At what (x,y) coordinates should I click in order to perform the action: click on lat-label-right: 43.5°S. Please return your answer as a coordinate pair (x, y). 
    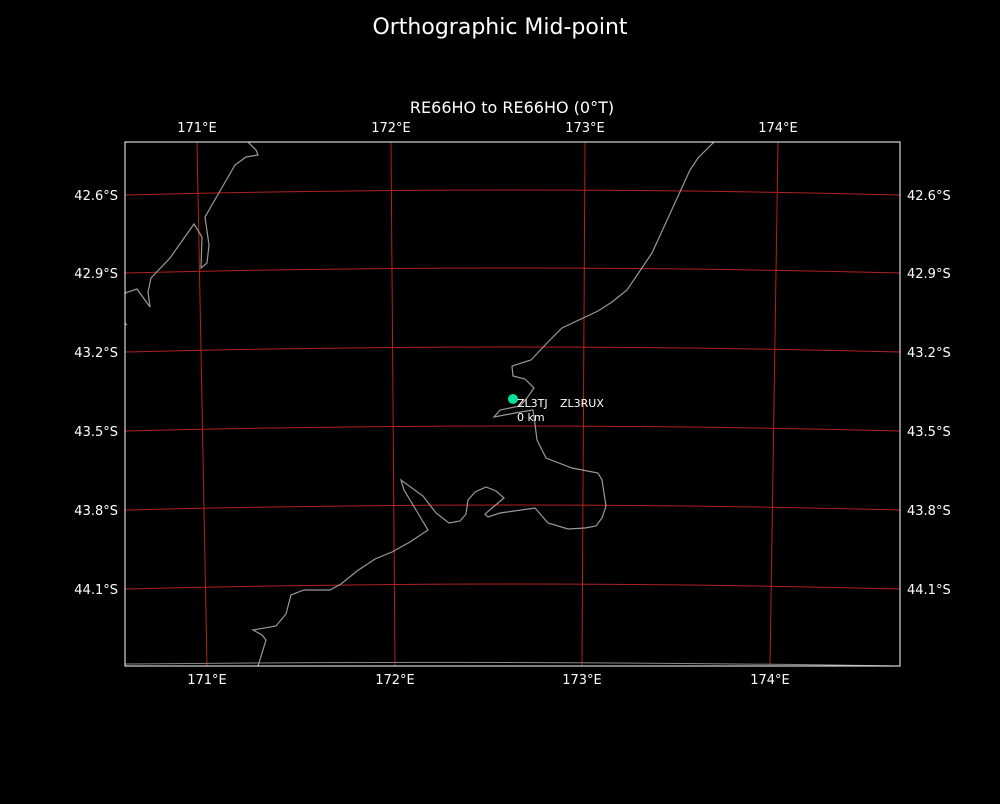
    Looking at the image, I should click on (929, 432).